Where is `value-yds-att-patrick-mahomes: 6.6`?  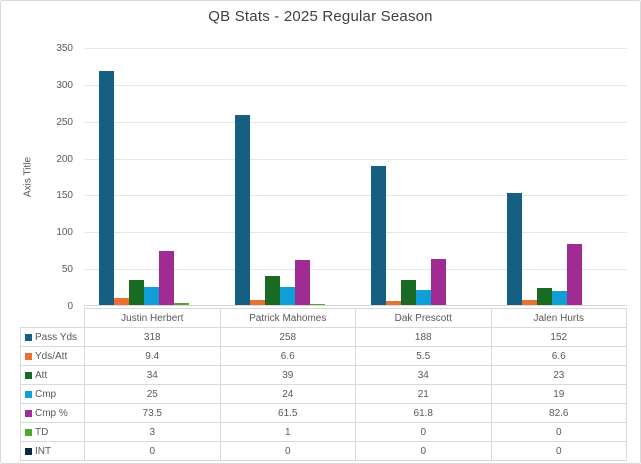 value-yds-att-patrick-mahomes: 6.6 is located at coordinates (287, 356).